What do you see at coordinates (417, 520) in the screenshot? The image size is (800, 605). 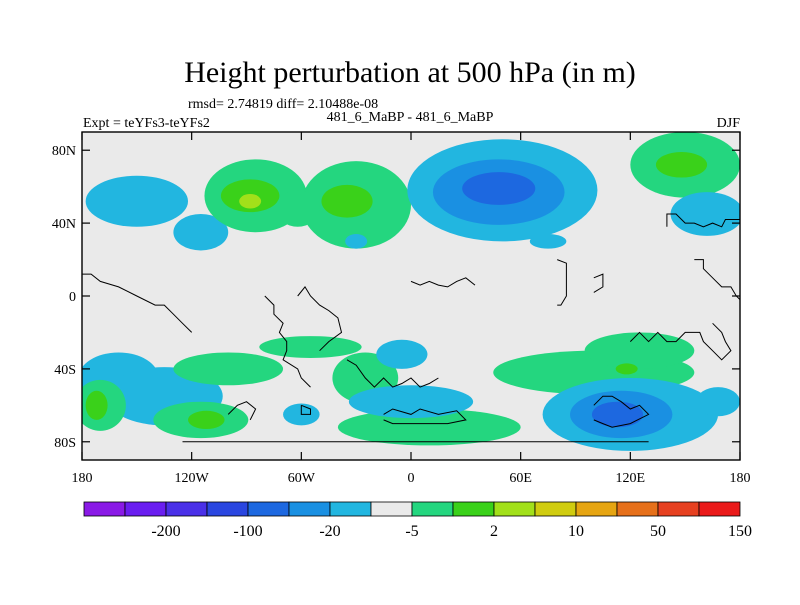 I see `colorbar: -200 -100 -20 -5 2 10 50 150` at bounding box center [417, 520].